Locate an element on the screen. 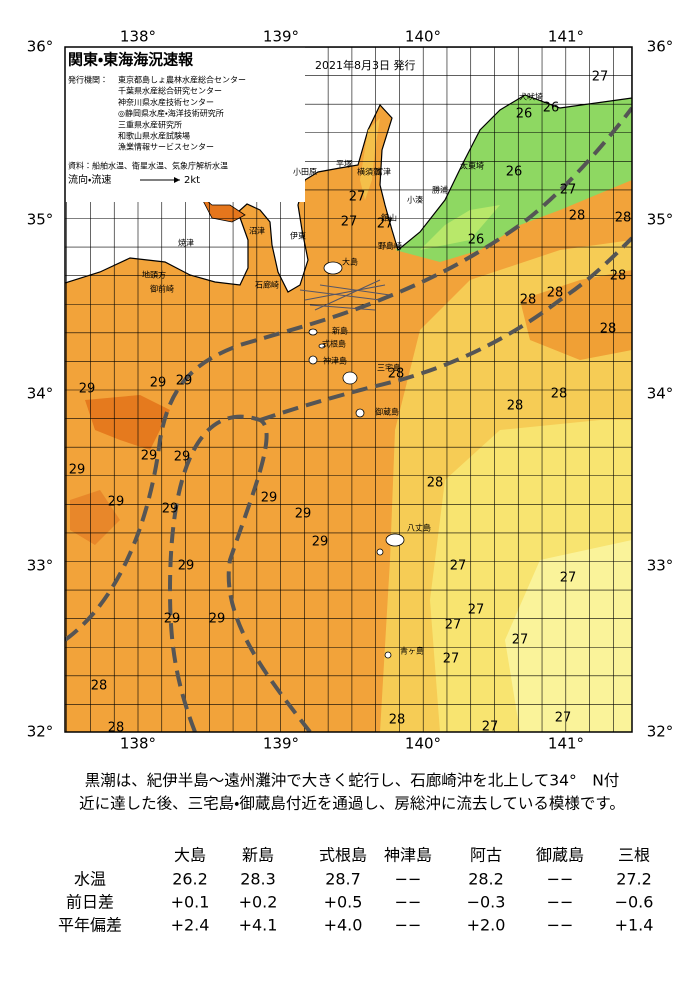 Image resolution: width=700 pixels, height=989 pixels. lat-label-right: 35° is located at coordinates (660, 220).